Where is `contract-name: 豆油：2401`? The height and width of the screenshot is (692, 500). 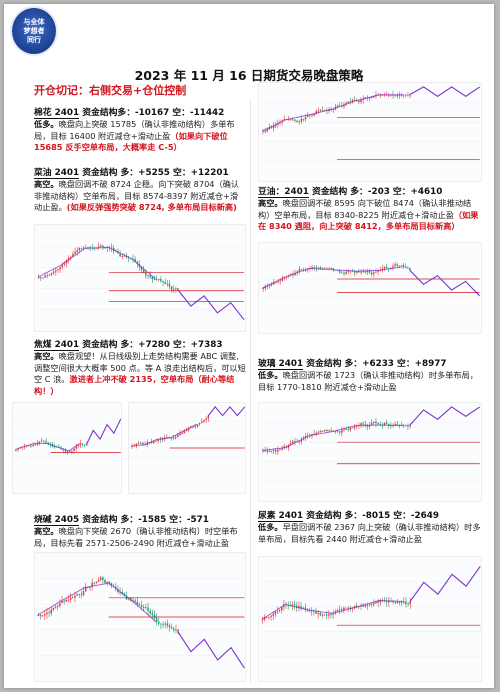 contract-name: 豆油：2401 is located at coordinates (283, 192).